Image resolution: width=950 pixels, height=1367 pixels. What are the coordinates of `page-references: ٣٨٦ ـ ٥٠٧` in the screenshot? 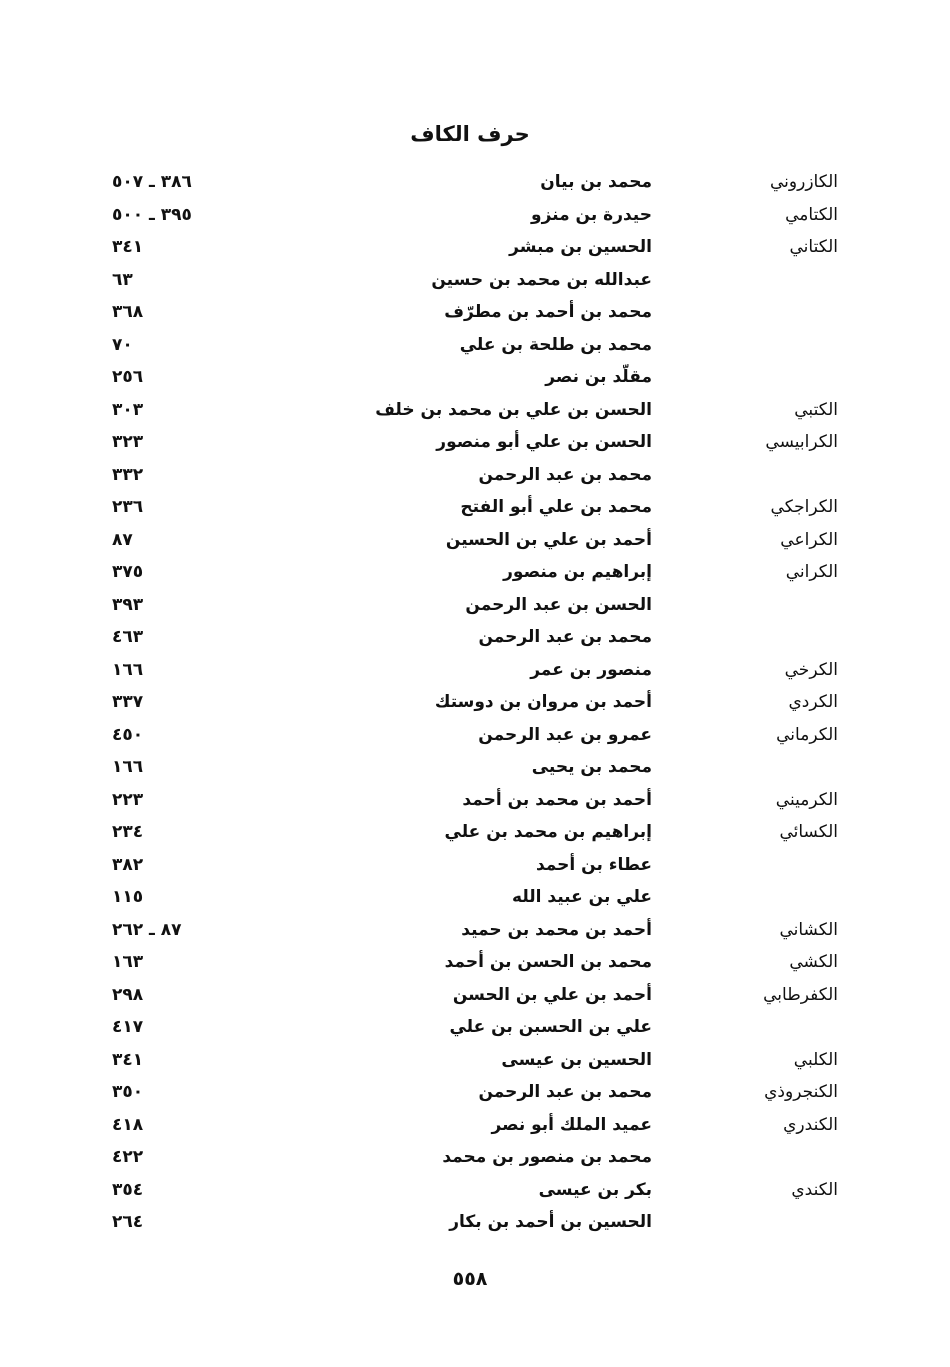 It's located at (152, 182).